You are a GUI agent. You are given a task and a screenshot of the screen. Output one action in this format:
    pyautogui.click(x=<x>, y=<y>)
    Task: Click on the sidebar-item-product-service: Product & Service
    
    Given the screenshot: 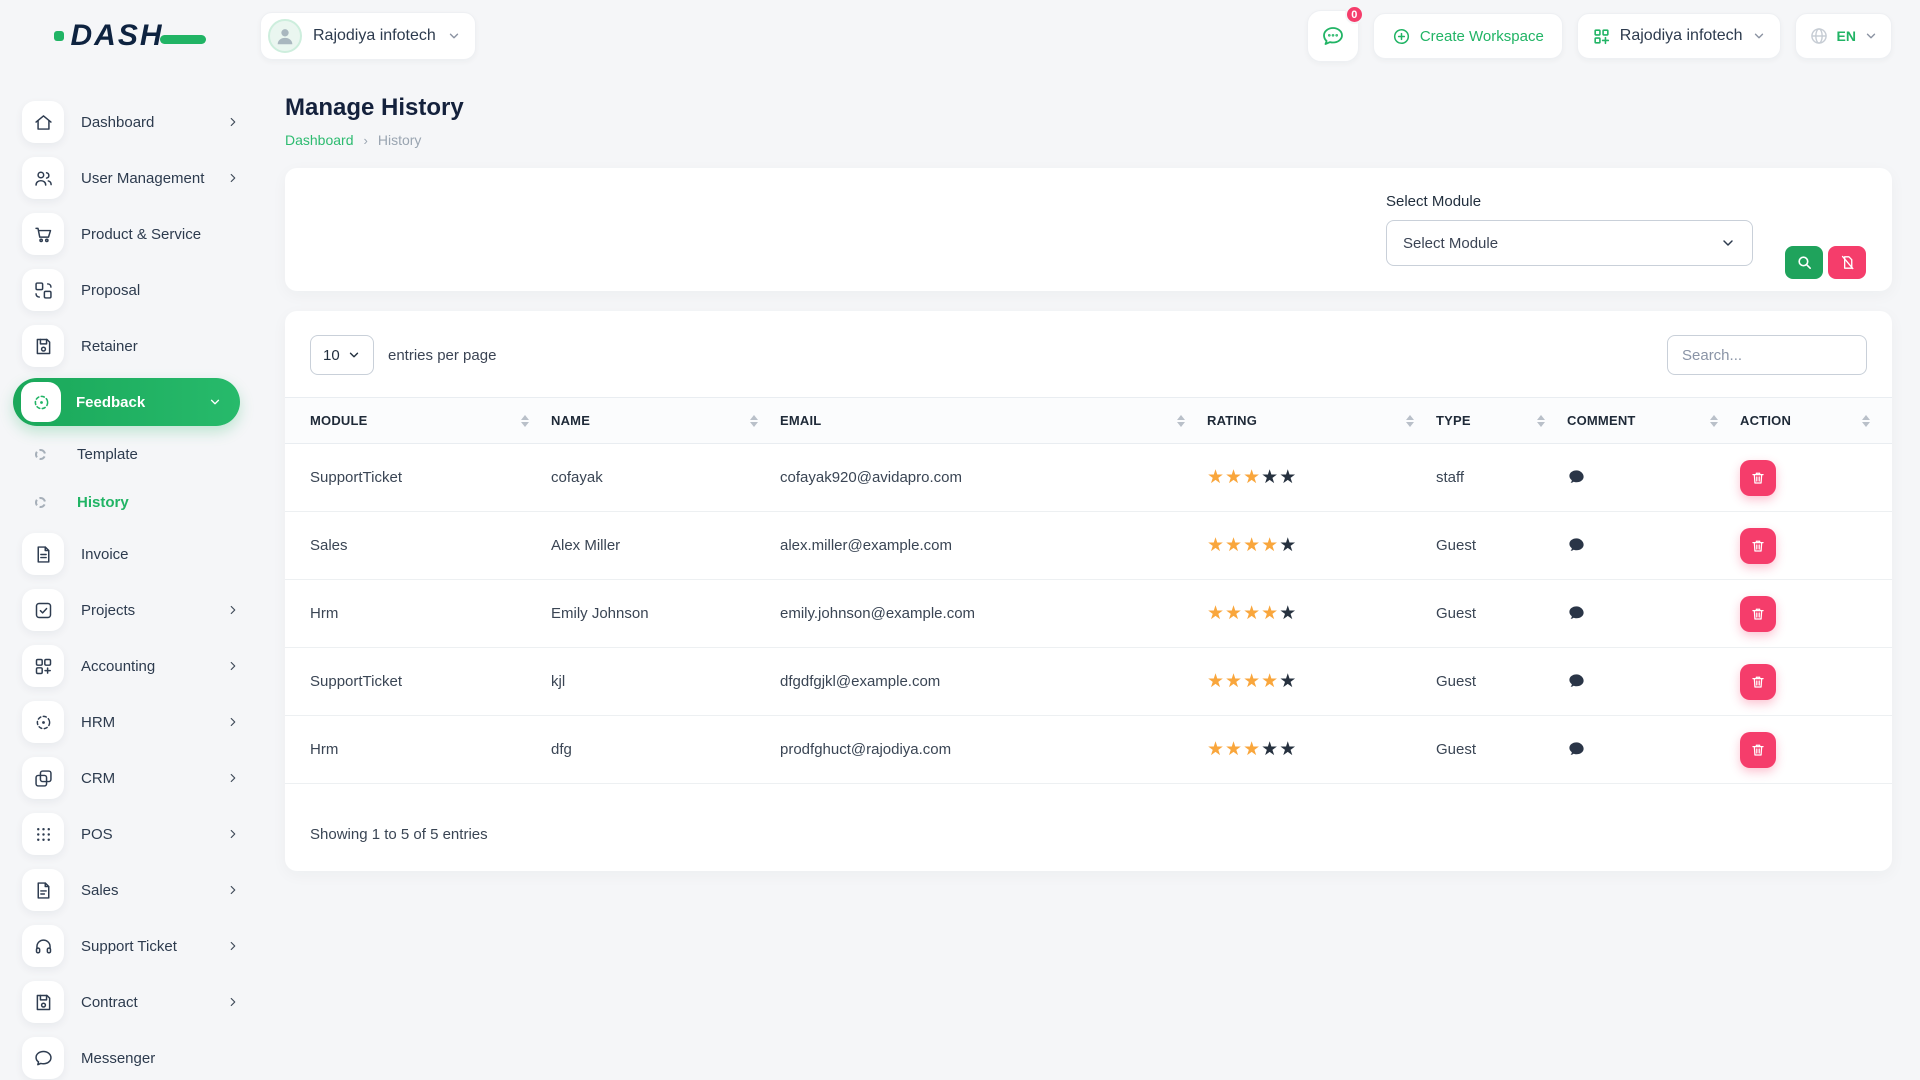 What is the action you would take?
    pyautogui.click(x=130, y=234)
    